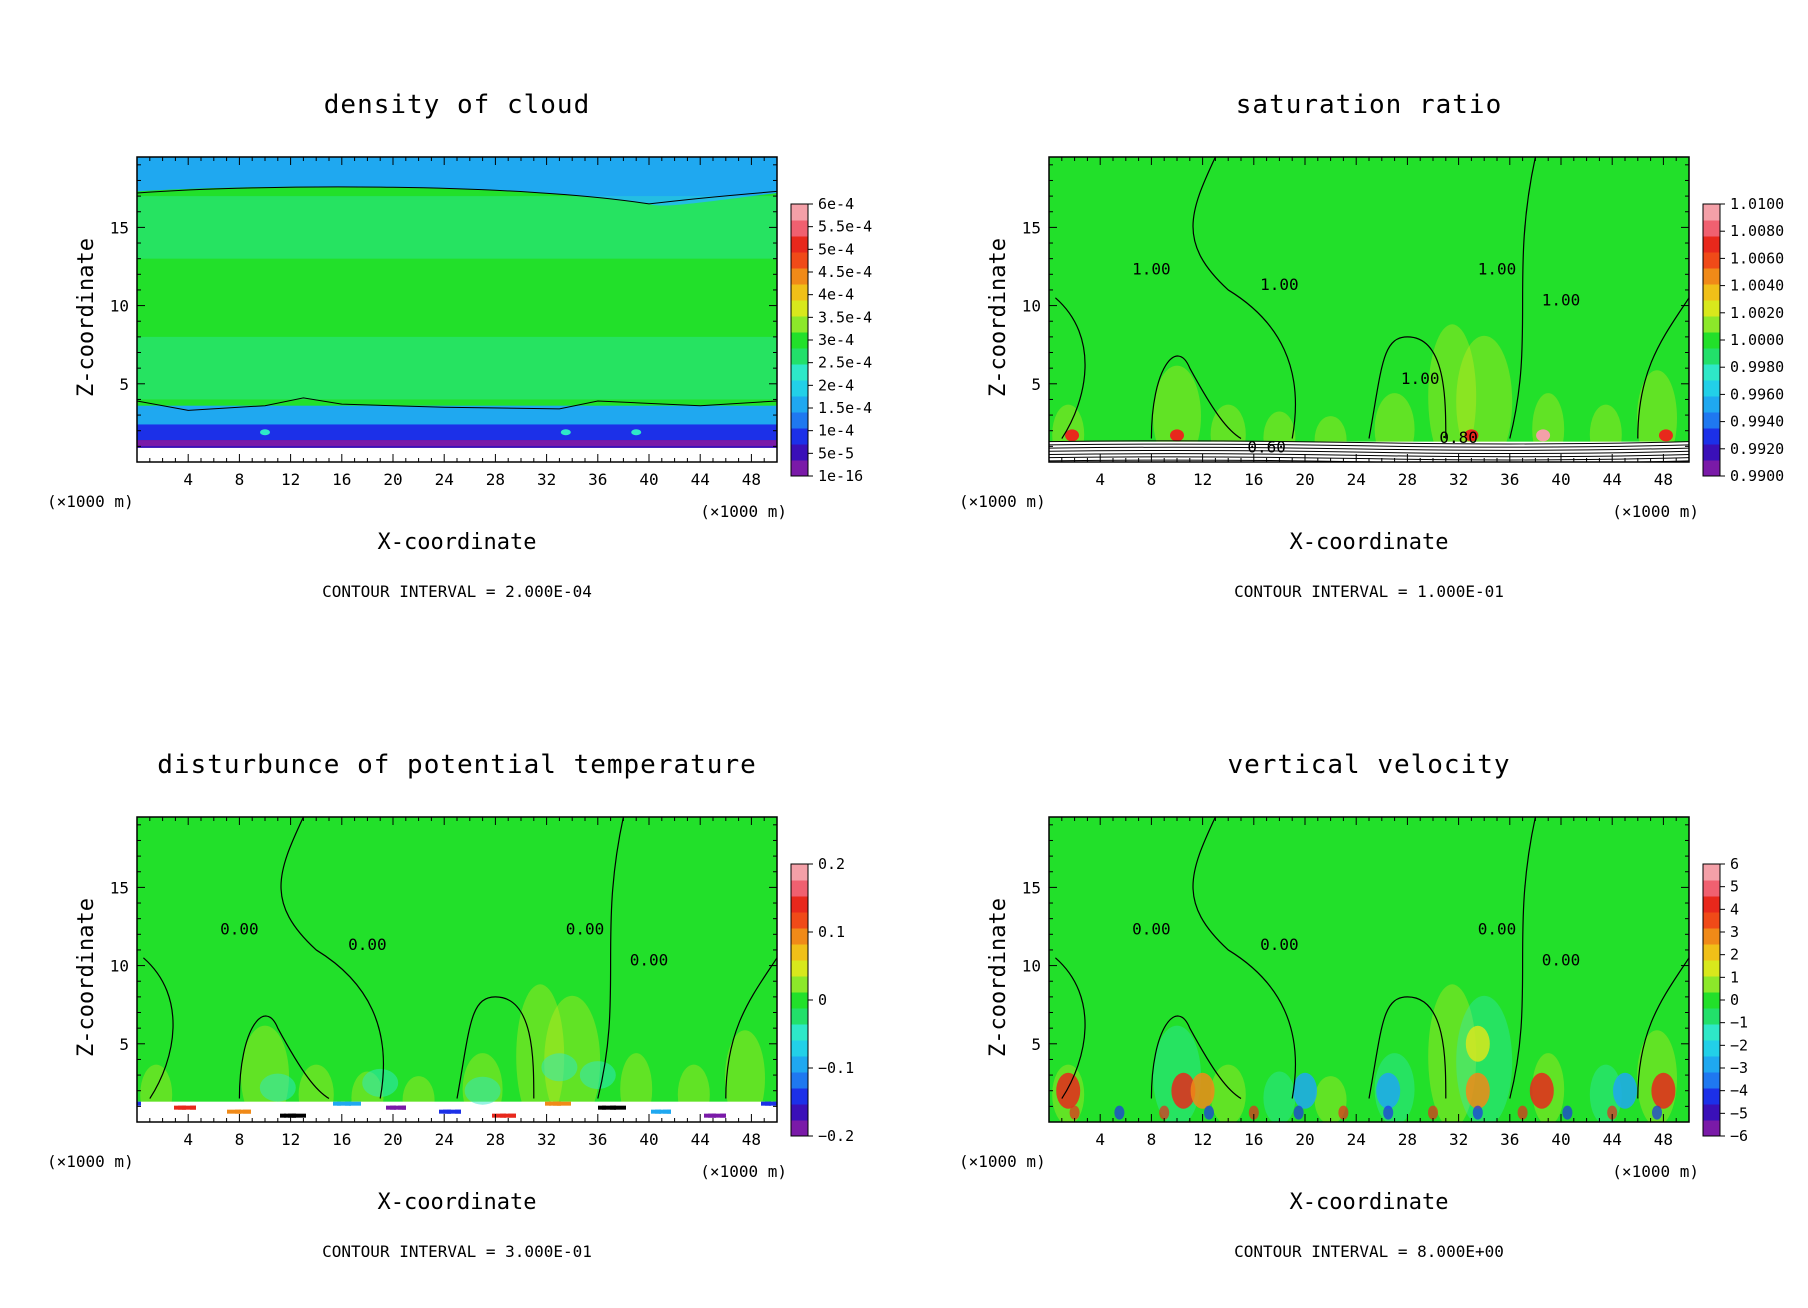  What do you see at coordinates (457, 969) in the screenshot?
I see `chart-field: 0.00 0.00 0.00 0.00` at bounding box center [457, 969].